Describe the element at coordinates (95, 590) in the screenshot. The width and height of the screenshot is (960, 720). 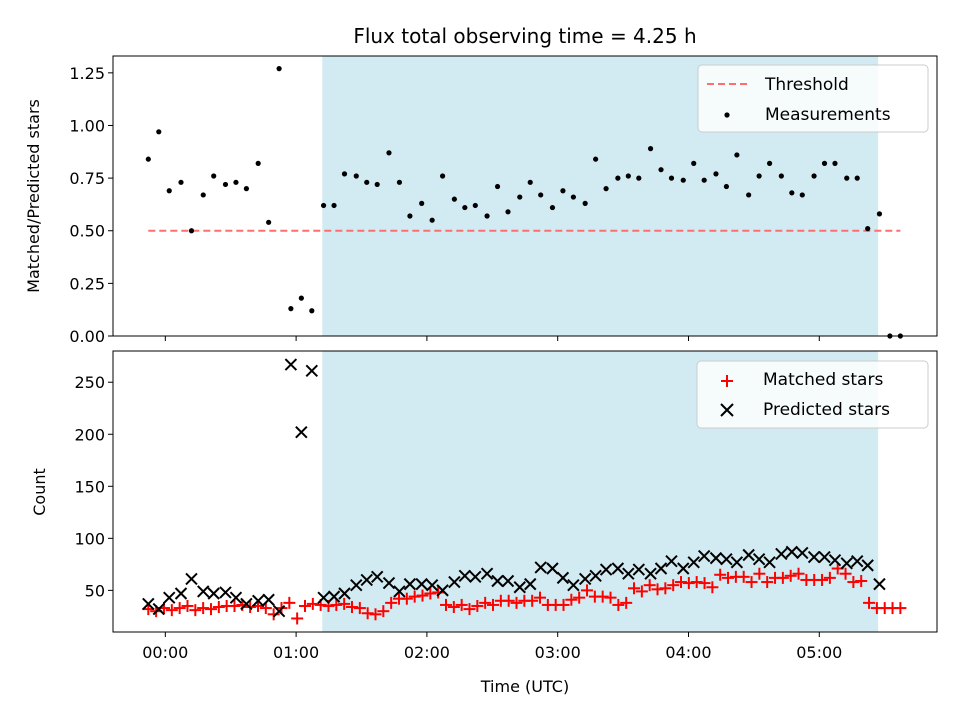
I see `y-tick-label: 50` at that location.